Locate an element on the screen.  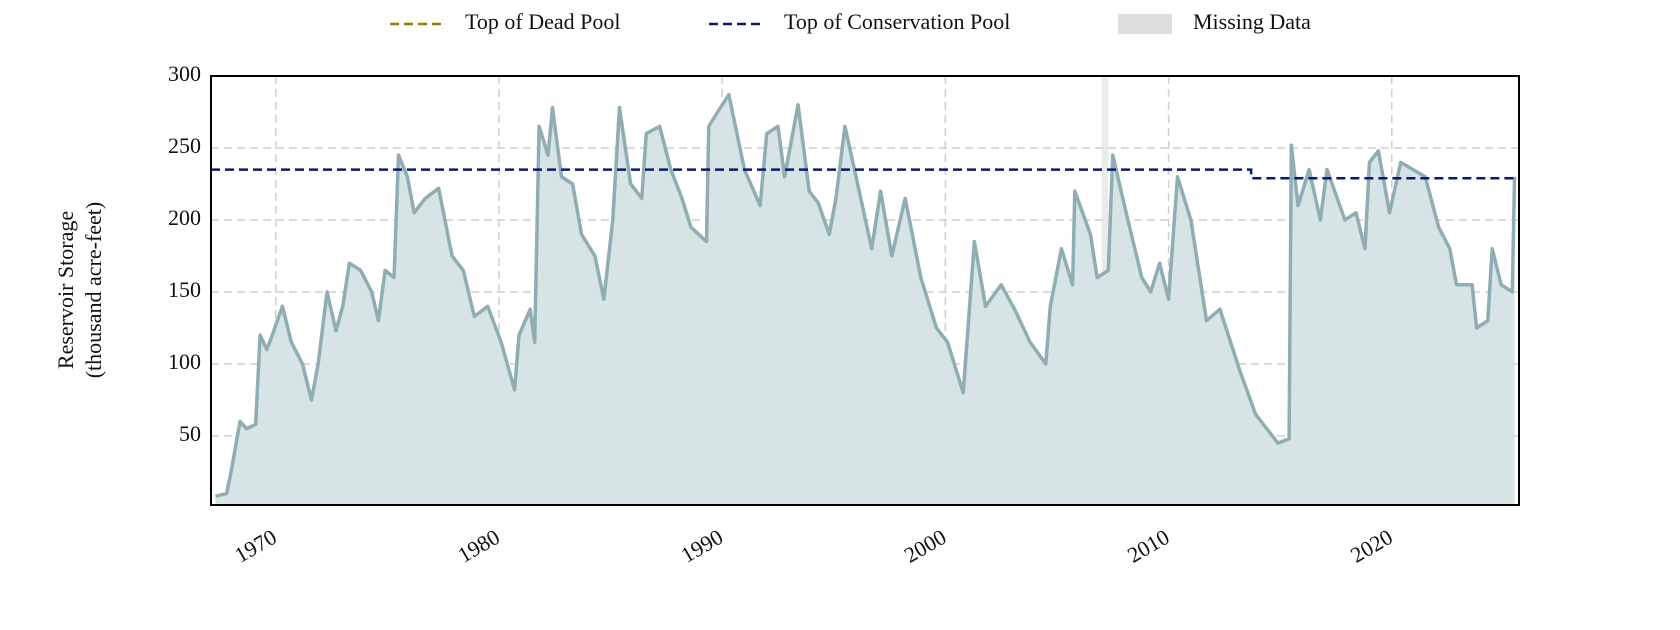
legend-swatch is located at coordinates (1145, 24).